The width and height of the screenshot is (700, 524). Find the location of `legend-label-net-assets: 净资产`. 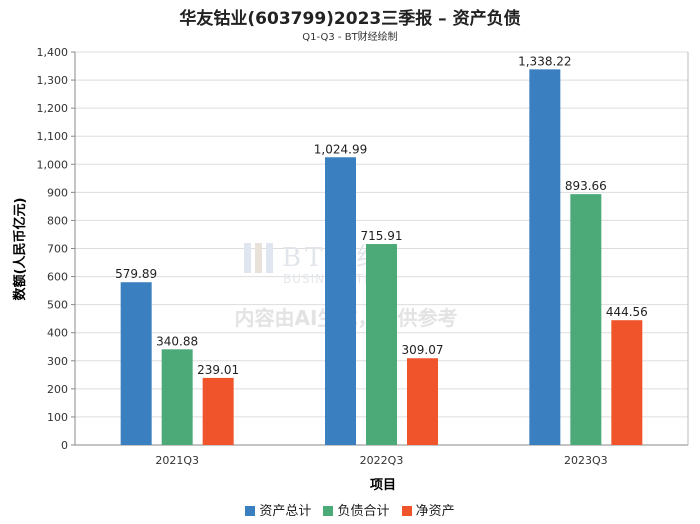

legend-label-net-assets: 净资产 is located at coordinates (435, 511).